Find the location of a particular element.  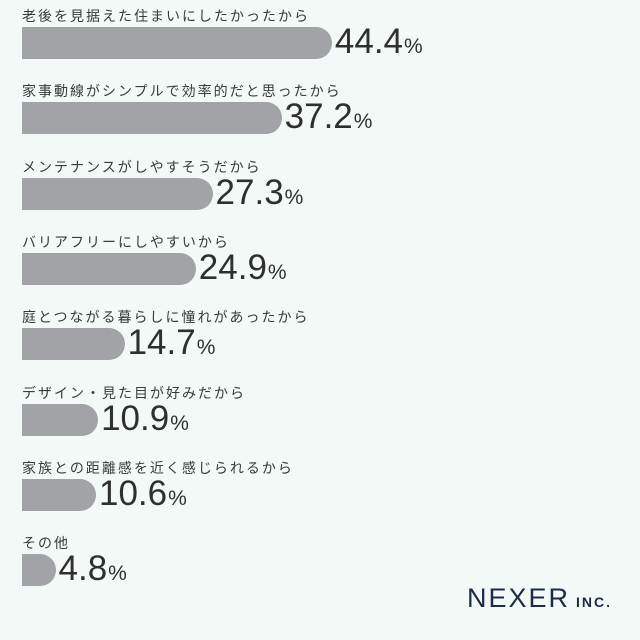

category-label: デザイン・見た目が好みだから is located at coordinates (134, 393).